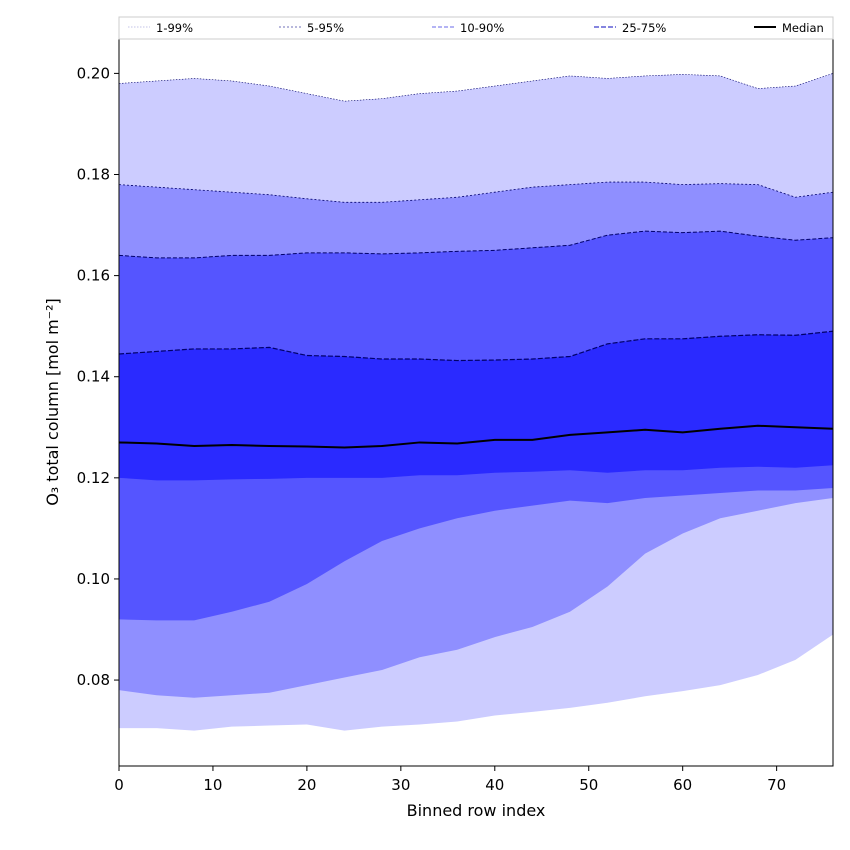 This screenshot has width=850, height=850. Describe the element at coordinates (476, 436) in the screenshot. I see `median-line` at that location.